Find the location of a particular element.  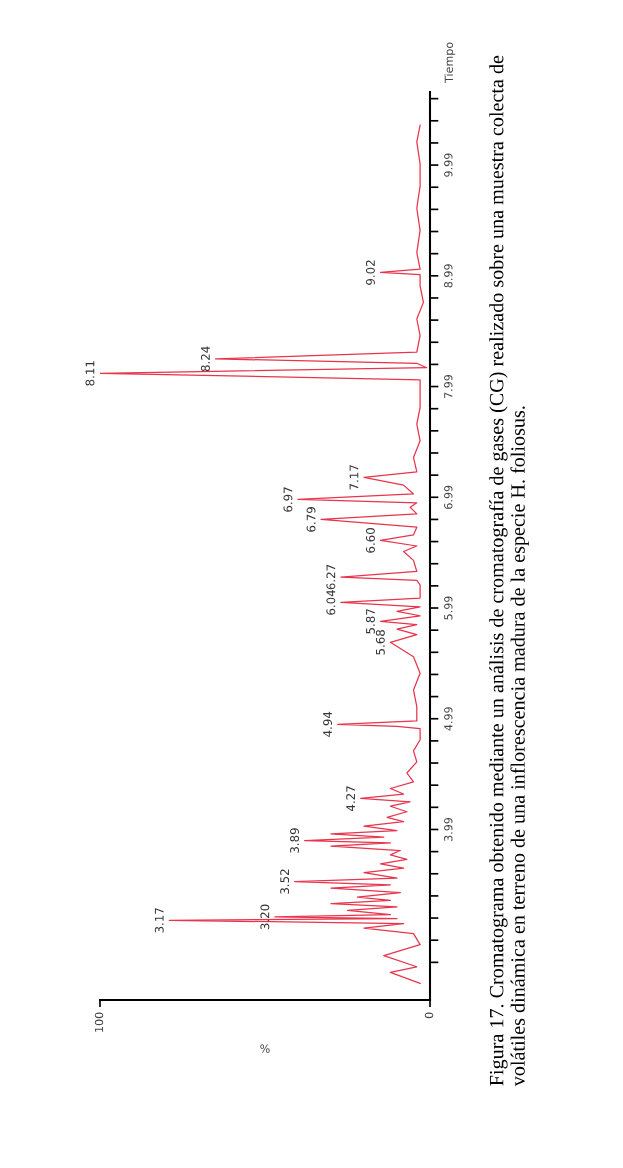

annotation: 7.17 is located at coordinates (354, 477).